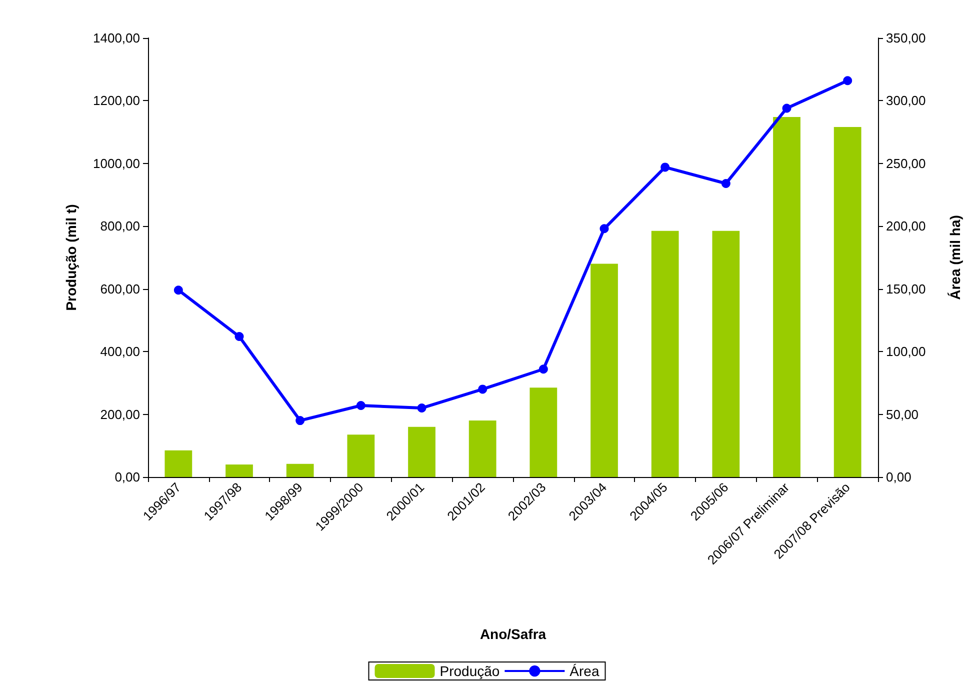  Describe the element at coordinates (955, 257) in the screenshot. I see `y2-axis-title: Área (mil ha)` at that location.